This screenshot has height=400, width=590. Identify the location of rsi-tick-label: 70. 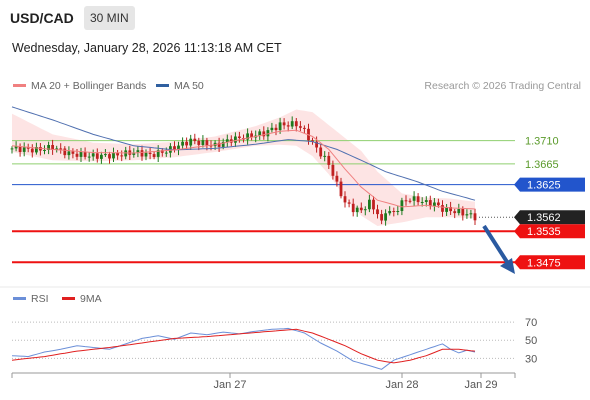
(531, 323).